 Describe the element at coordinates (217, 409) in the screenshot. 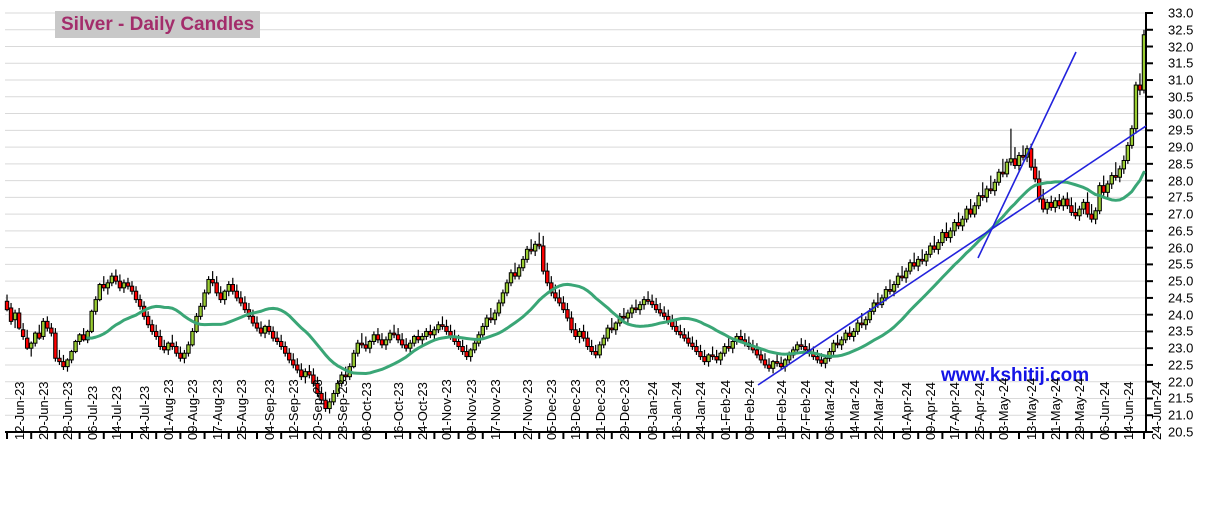

I see `x-axis-label: 17-Aug-23` at that location.